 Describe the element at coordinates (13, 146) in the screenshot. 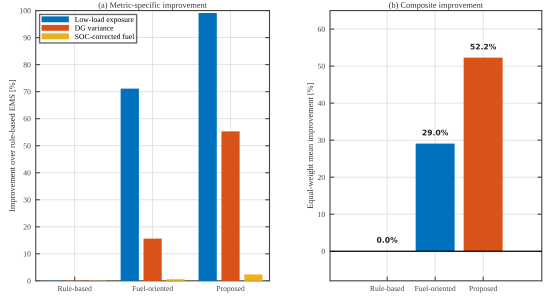

I see `y-axis-title: Improvement over rule-based EMS [%]` at that location.